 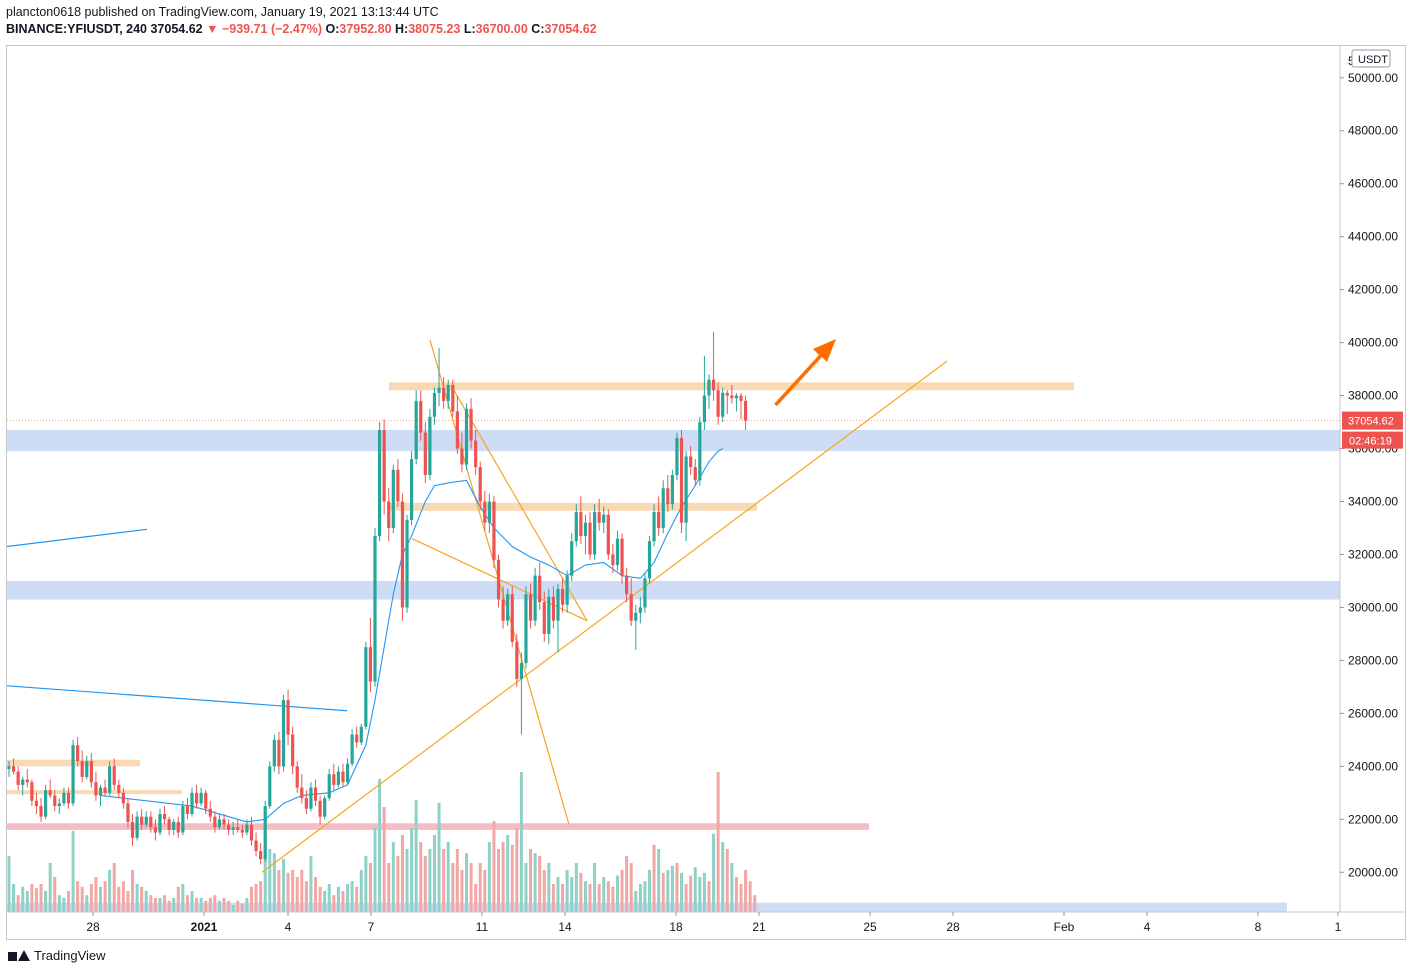 What do you see at coordinates (402, 29) in the screenshot?
I see `high-label: H:` at bounding box center [402, 29].